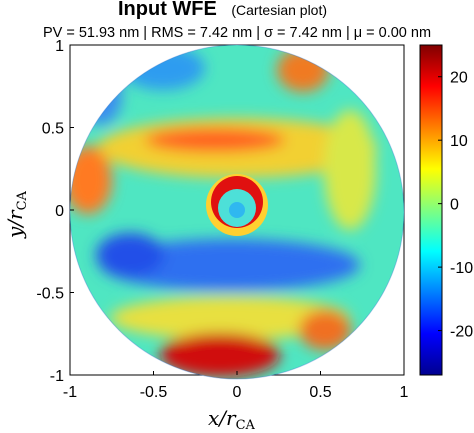 The image size is (474, 433). What do you see at coordinates (222, 10) in the screenshot?
I see `chart-title: Input WFE (Cartesian plot)` at bounding box center [222, 10].